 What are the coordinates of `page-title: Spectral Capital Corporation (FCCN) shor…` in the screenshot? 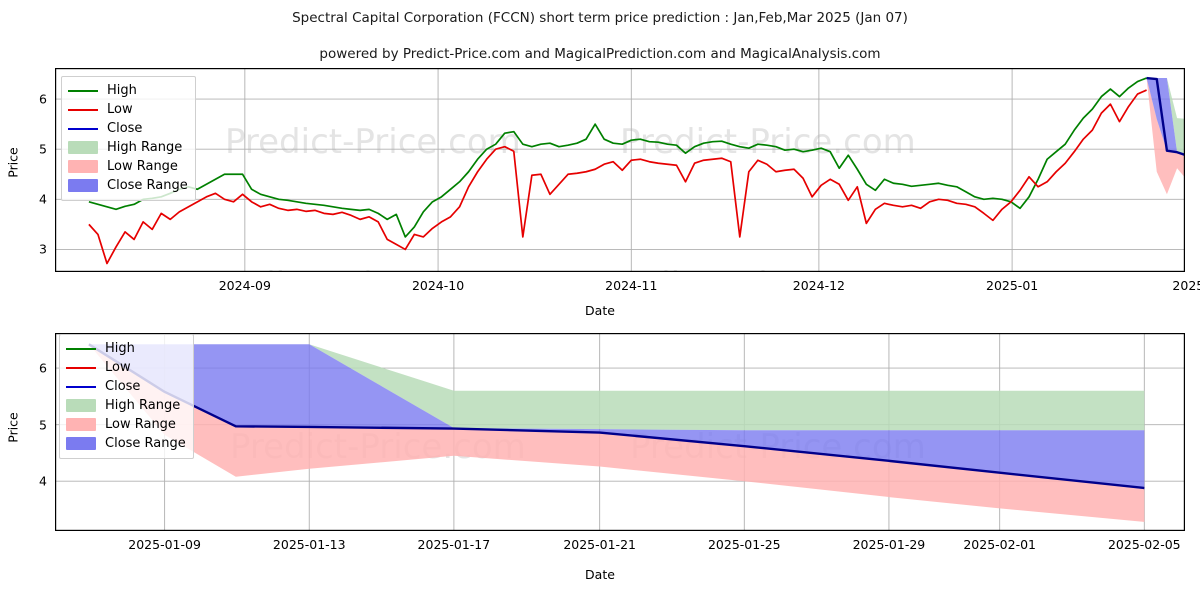 It's located at (600, 18).